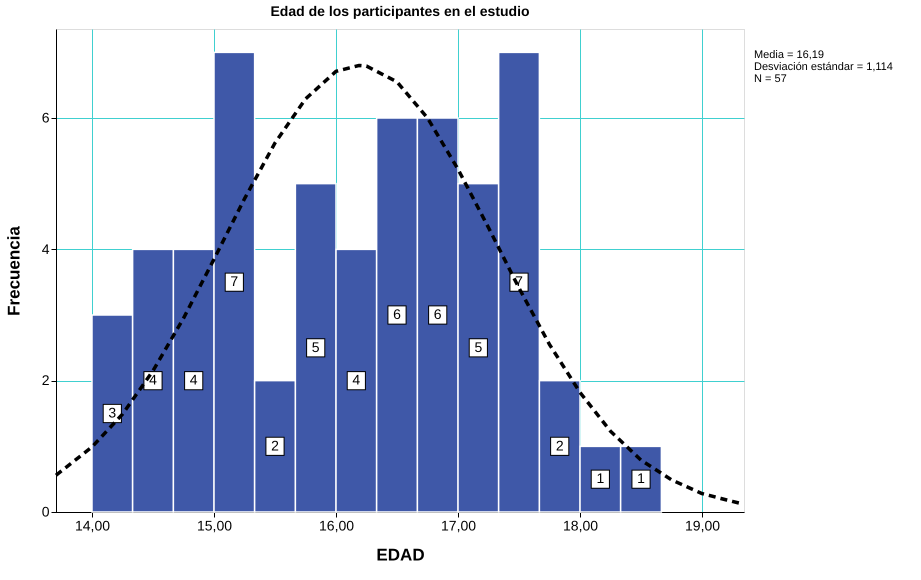 The width and height of the screenshot is (921, 580). Describe the element at coordinates (14, 271) in the screenshot. I see `y-axis-title: Frecuencia` at that location.